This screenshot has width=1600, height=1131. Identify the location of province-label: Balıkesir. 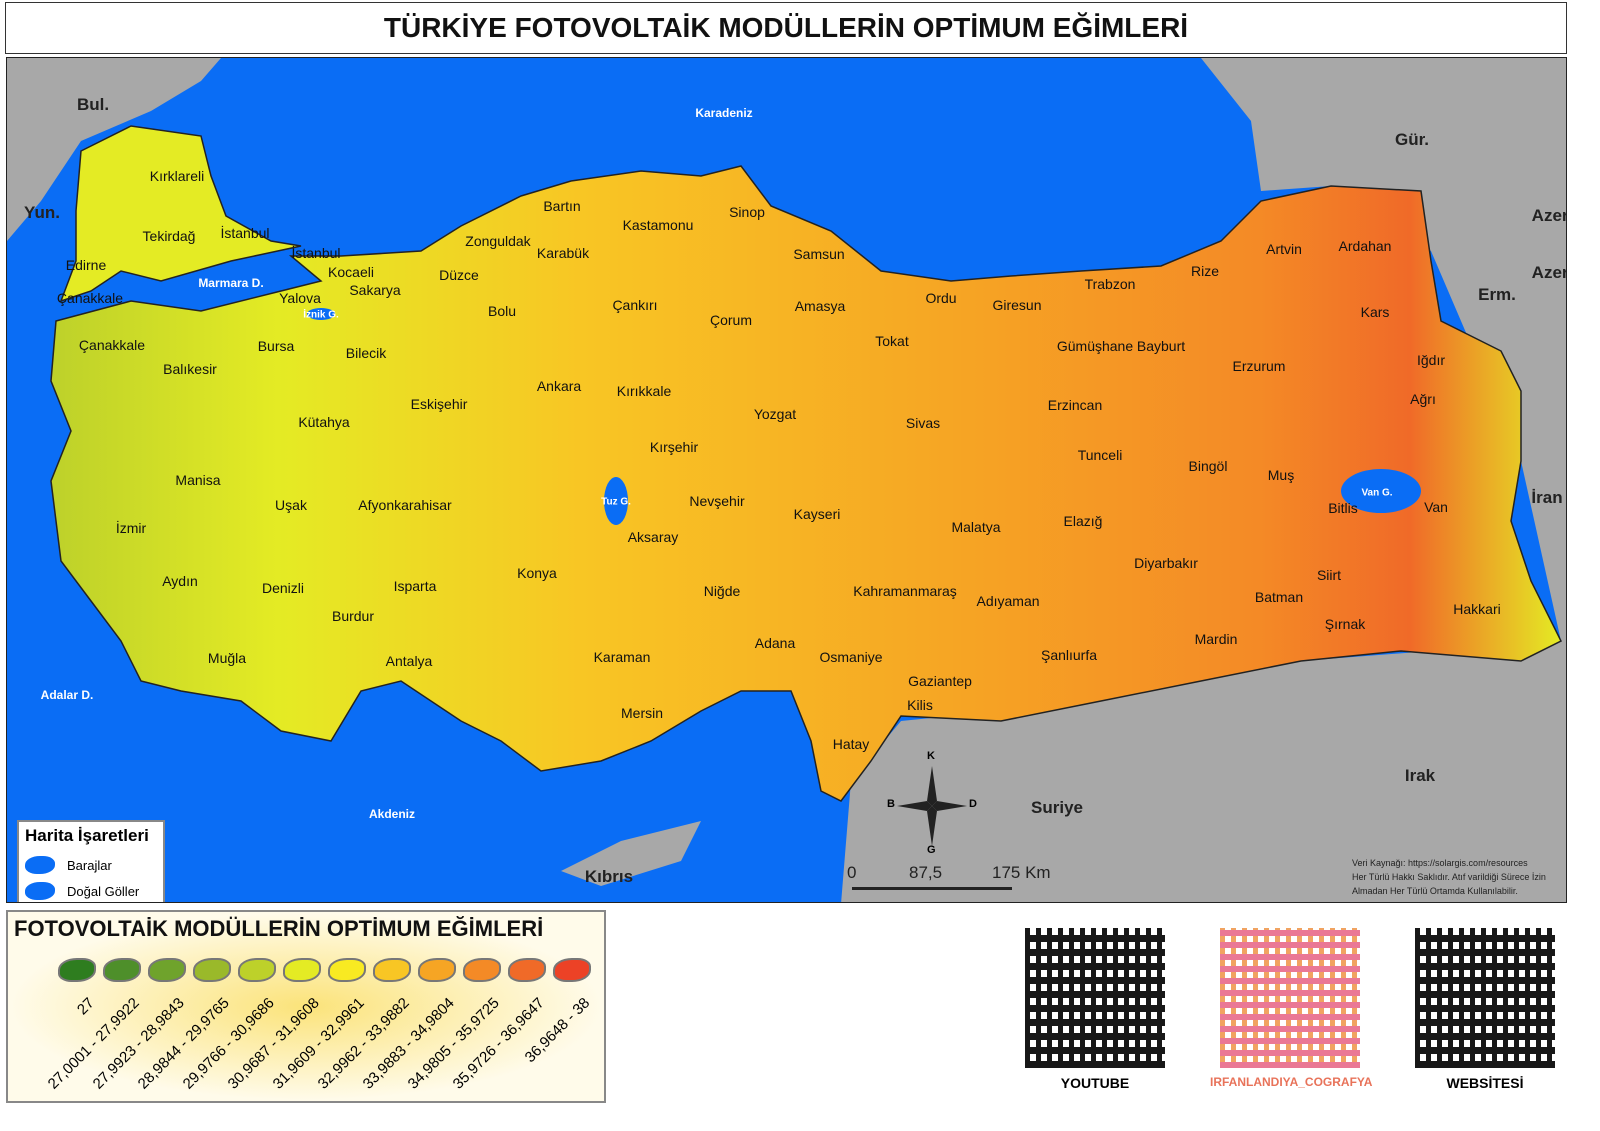
(190, 369).